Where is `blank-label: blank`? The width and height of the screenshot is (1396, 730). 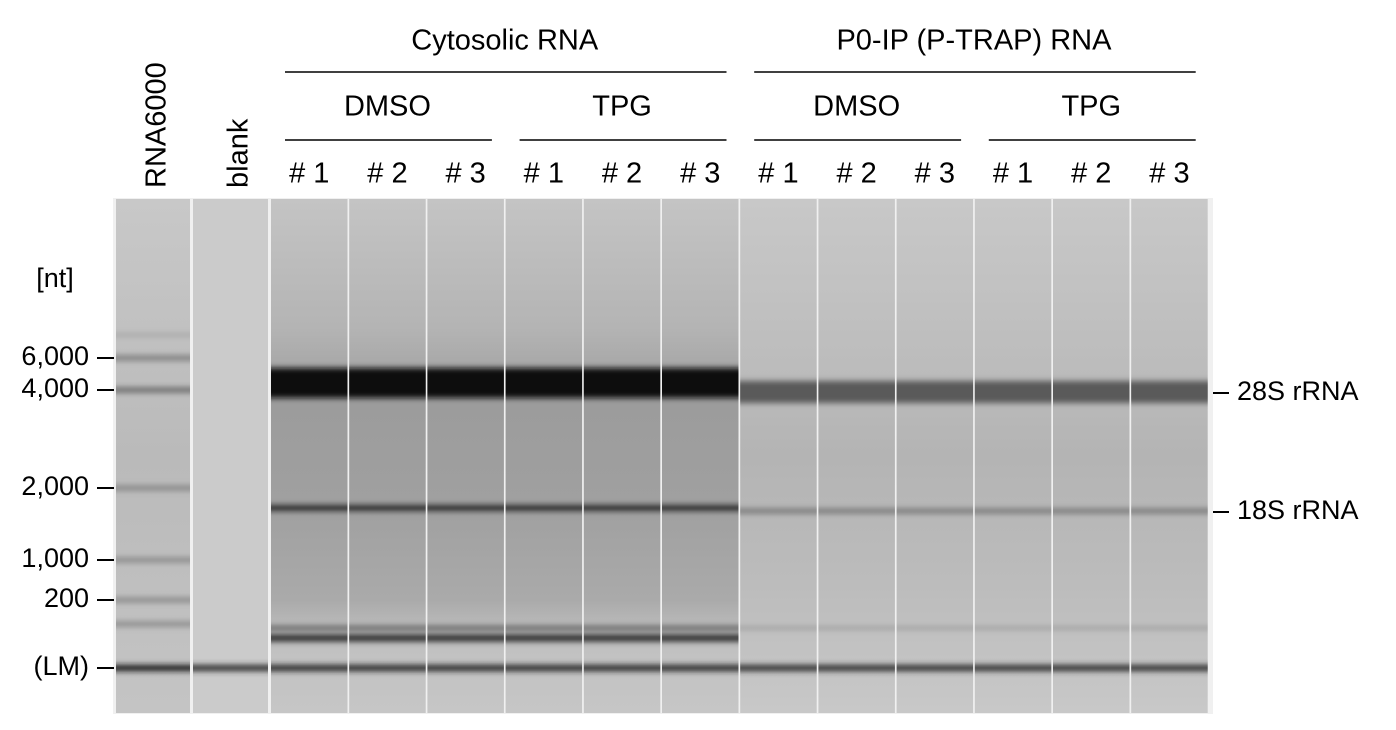 blank-label: blank is located at coordinates (239, 153).